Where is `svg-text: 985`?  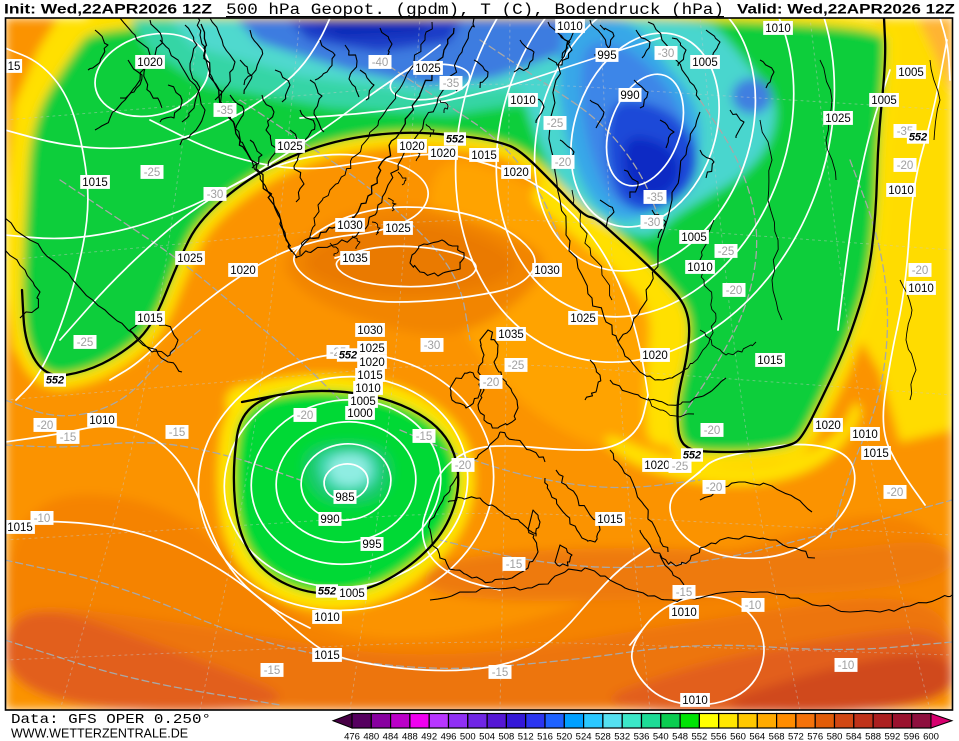
svg-text: 985 is located at coordinates (344, 498).